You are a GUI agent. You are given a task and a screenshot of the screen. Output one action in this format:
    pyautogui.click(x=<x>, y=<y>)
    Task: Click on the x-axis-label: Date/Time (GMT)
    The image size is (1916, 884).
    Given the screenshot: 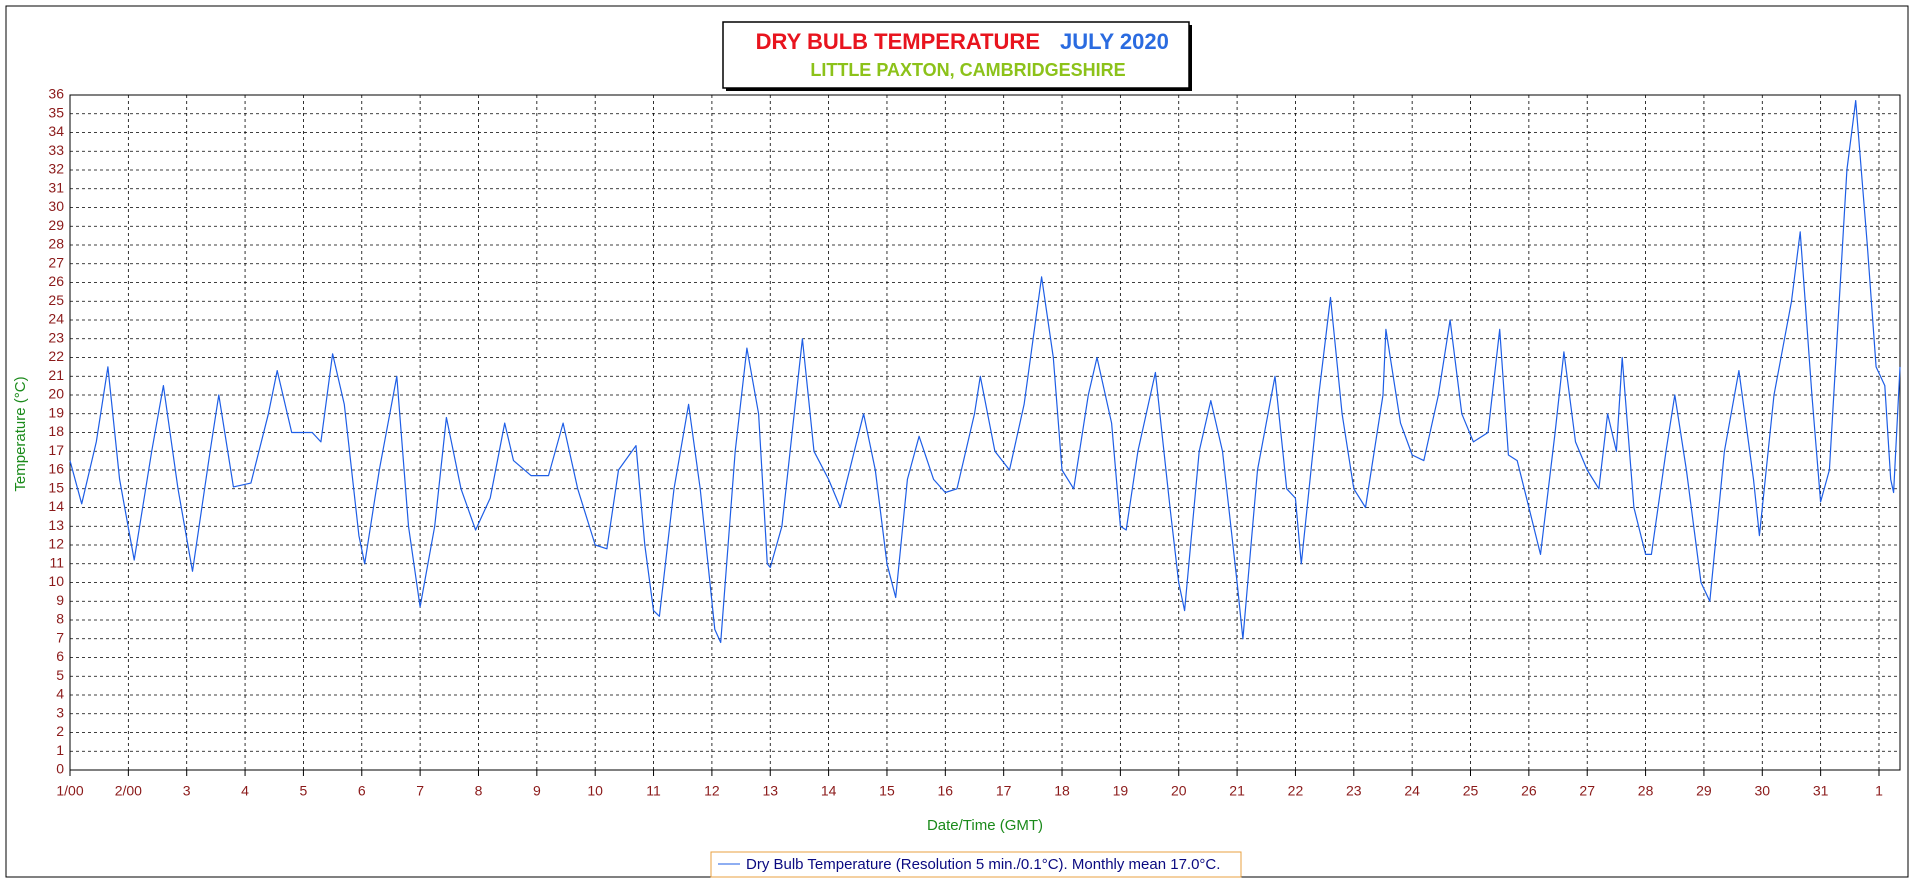 What is the action you would take?
    pyautogui.click(x=985, y=825)
    